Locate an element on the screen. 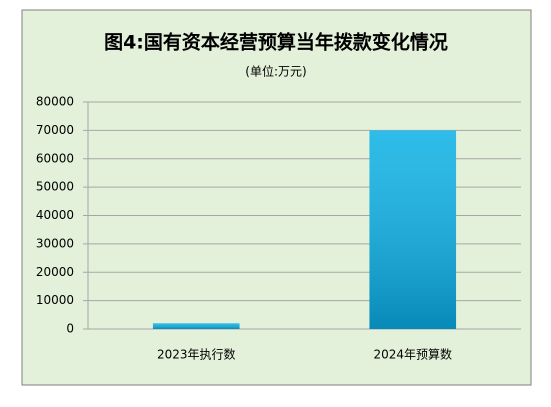 The height and width of the screenshot is (407, 551). y-tick-label: 50000 is located at coordinates (55, 187).